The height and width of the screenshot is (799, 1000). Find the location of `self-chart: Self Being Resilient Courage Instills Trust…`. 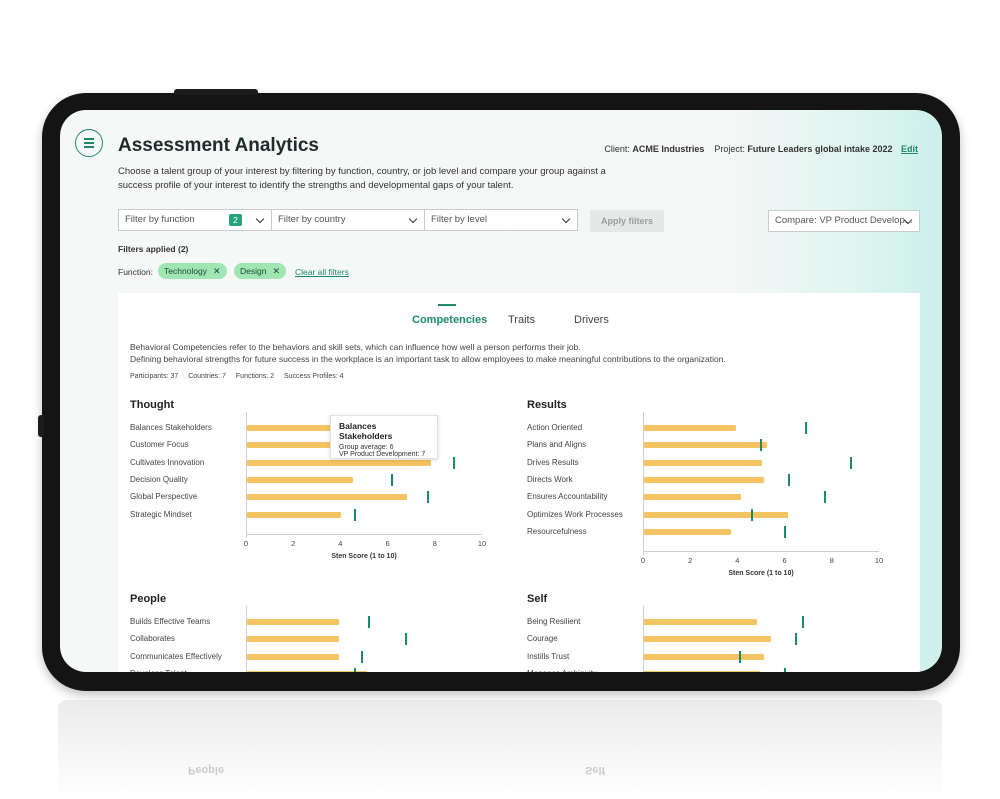

self-chart: Self Being Resilient Courage Instills Trust… is located at coordinates (712, 632).